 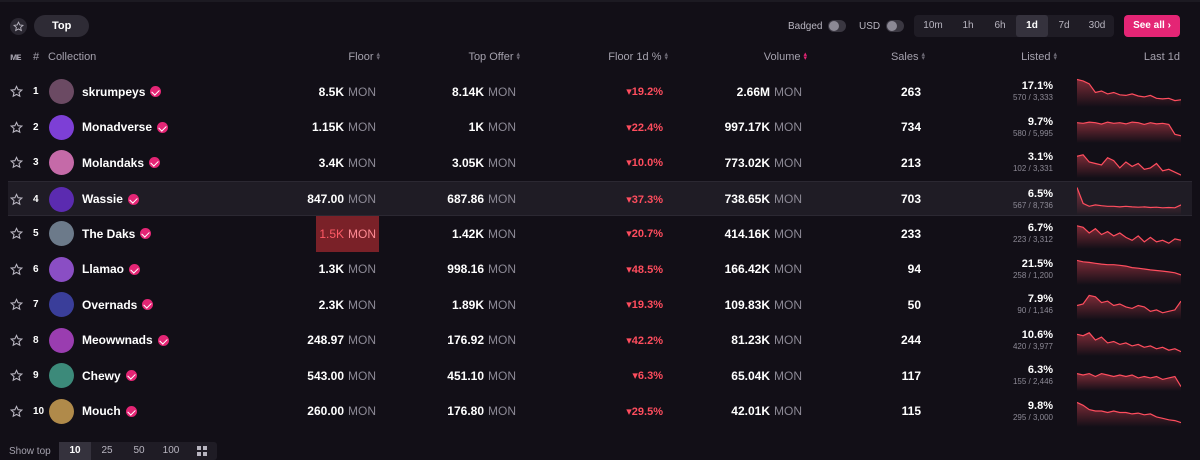 I want to click on usd-toggle-group: USD, so click(x=882, y=26).